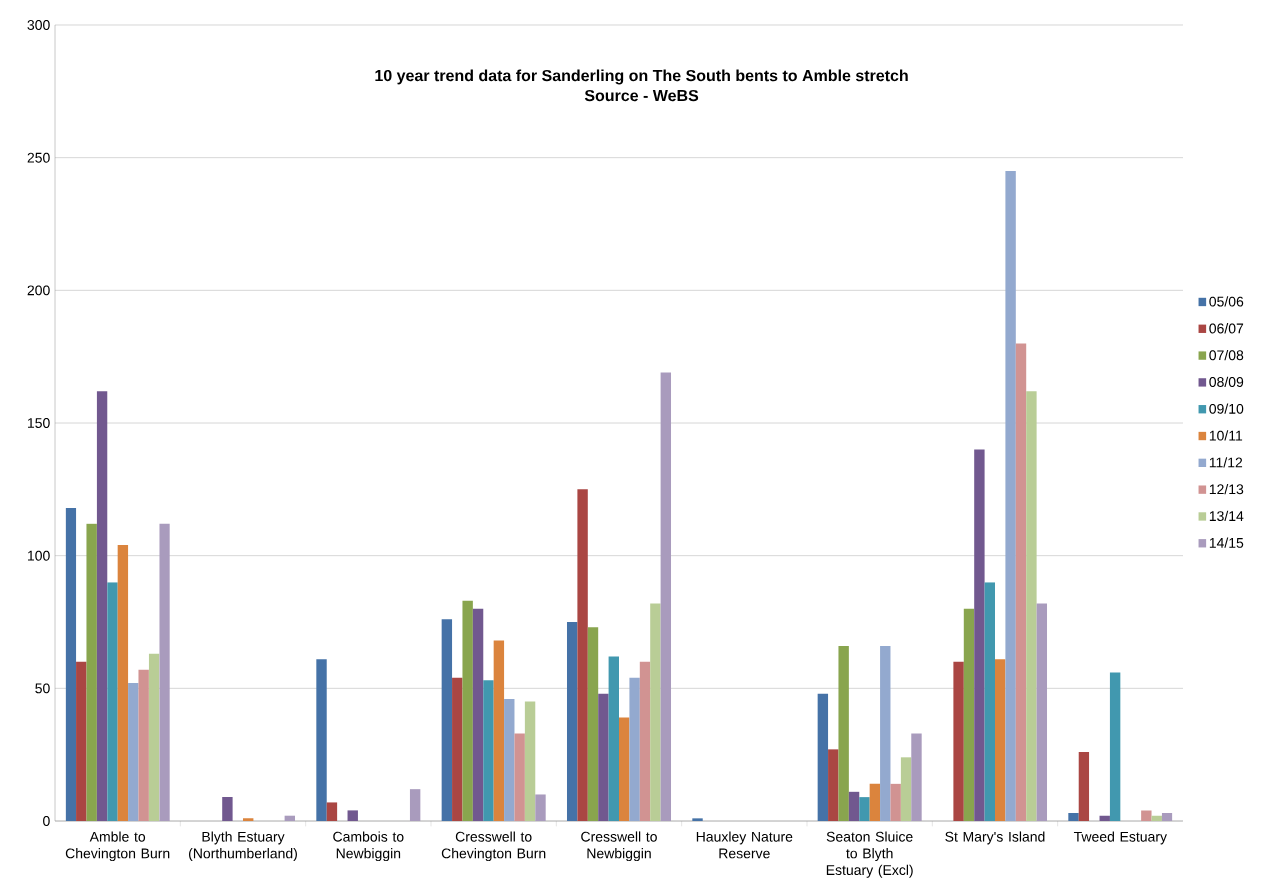 The width and height of the screenshot is (1276, 879). What do you see at coordinates (1226, 435) in the screenshot?
I see `legend-label: 10/11` at bounding box center [1226, 435].